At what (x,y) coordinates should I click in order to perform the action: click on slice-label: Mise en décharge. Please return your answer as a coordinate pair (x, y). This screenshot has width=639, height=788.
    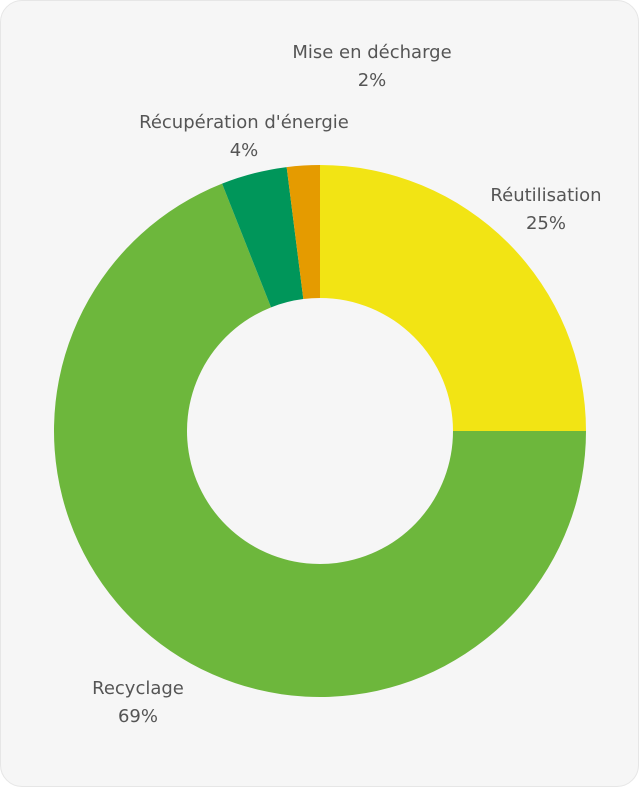
    Looking at the image, I should click on (371, 52).